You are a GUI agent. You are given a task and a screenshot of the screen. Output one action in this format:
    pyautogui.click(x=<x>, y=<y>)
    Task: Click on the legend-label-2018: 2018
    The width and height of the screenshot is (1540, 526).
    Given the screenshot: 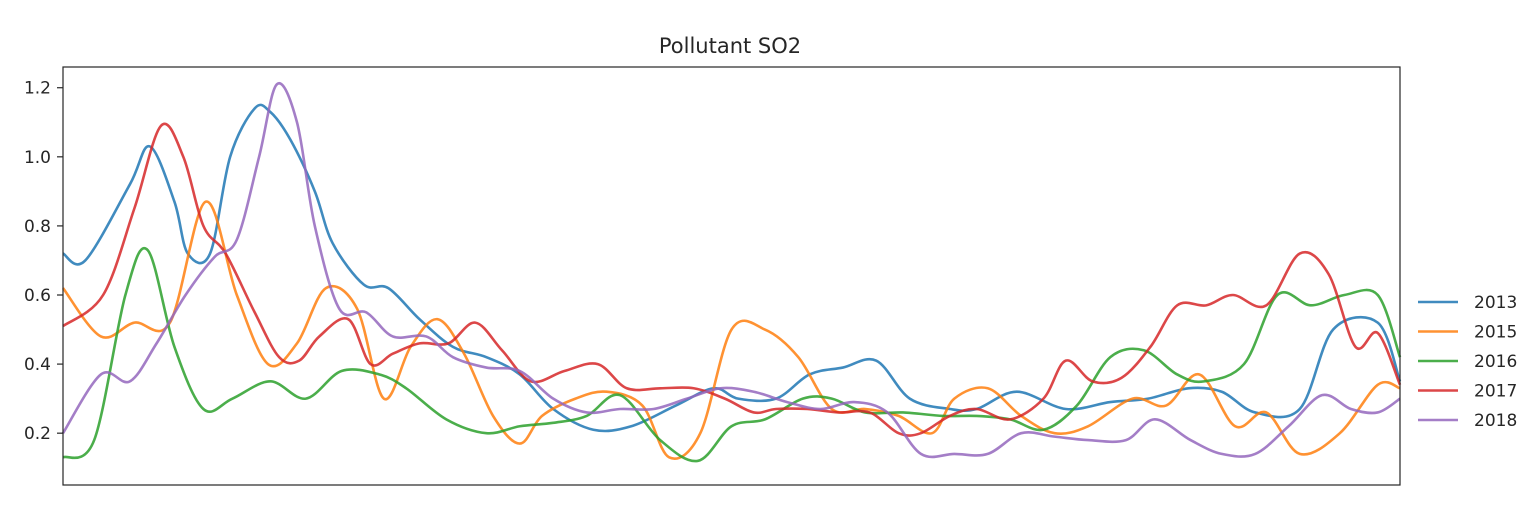 What is the action you would take?
    pyautogui.click(x=1495, y=421)
    